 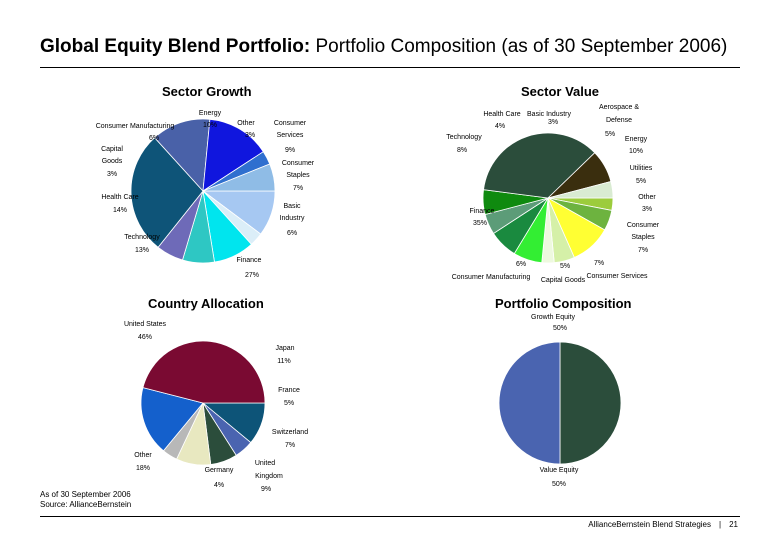 I want to click on sector-value-pct-finance: 35%, so click(x=480, y=223).